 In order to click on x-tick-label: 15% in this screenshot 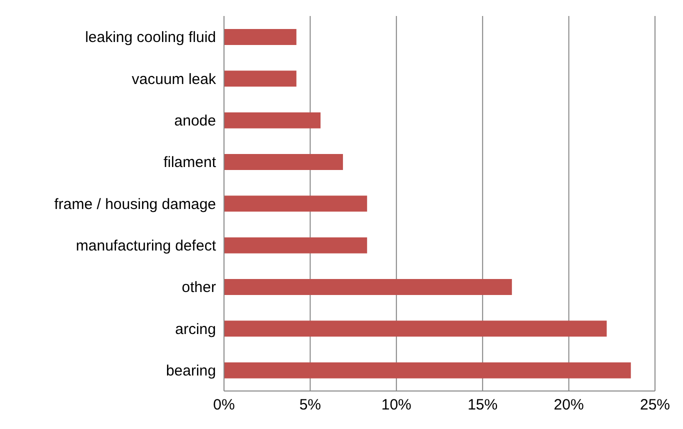, I will do `click(483, 405)`.